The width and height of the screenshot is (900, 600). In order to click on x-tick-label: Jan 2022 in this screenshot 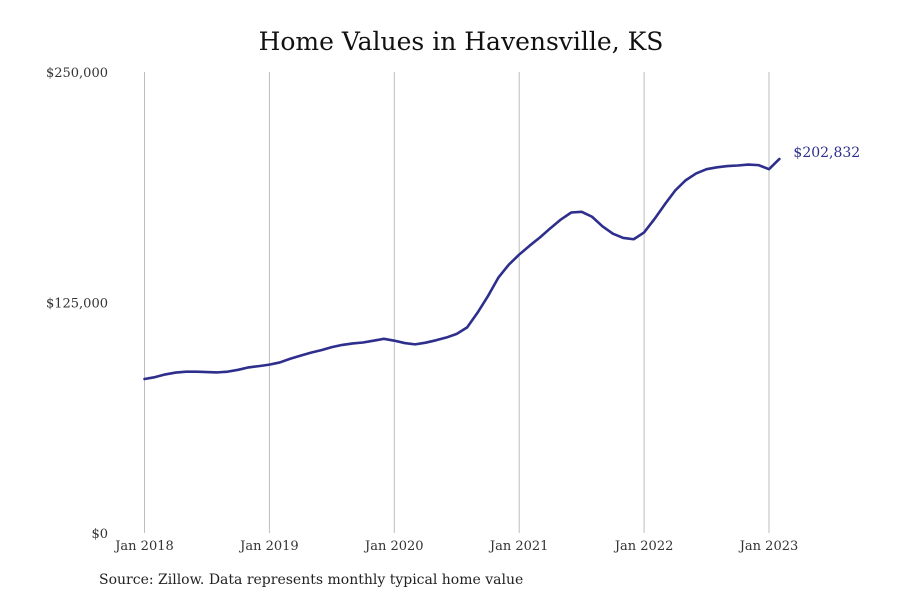, I will do `click(643, 546)`.